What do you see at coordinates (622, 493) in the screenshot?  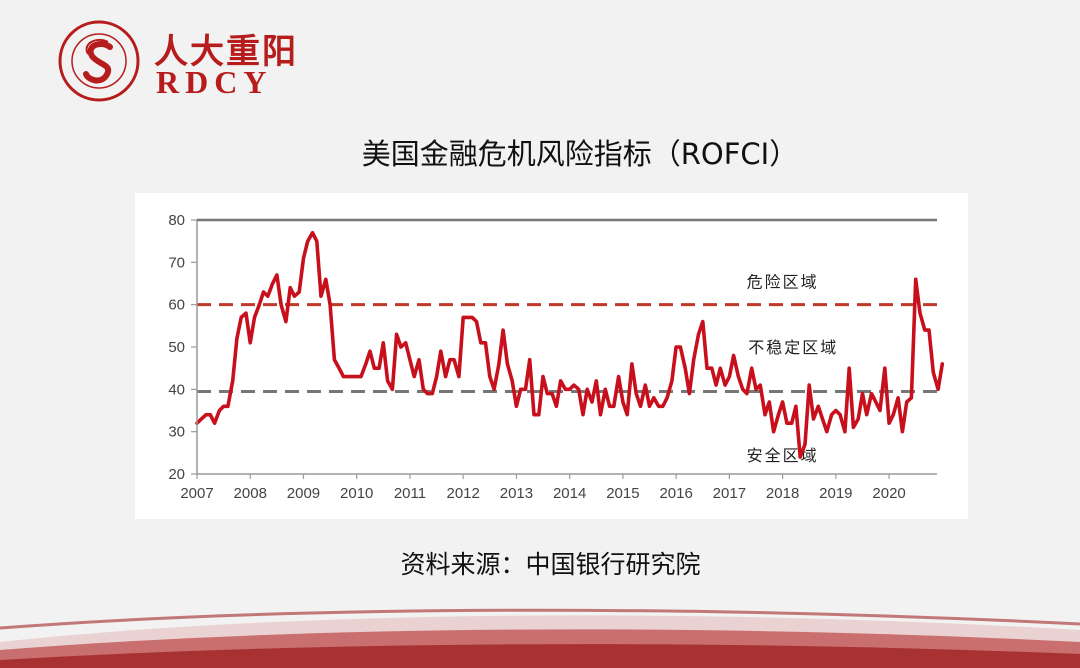 I see `x-tick-label: 2015` at bounding box center [622, 493].